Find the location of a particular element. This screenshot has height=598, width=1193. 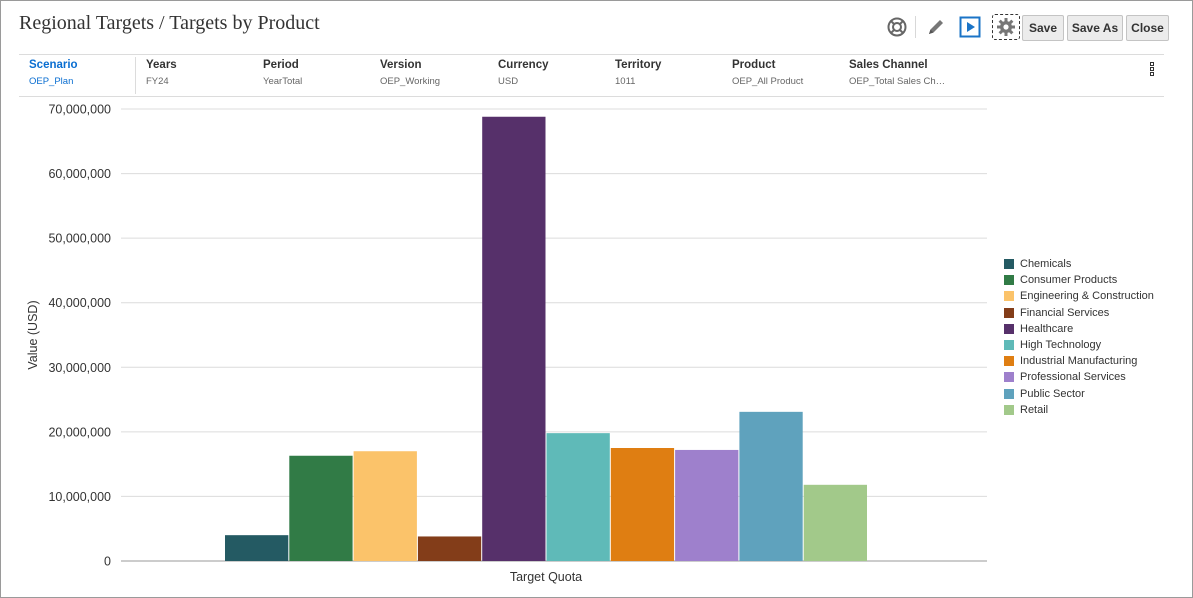

legend-label: Industrial Manufacturing is located at coordinates (1079, 361).